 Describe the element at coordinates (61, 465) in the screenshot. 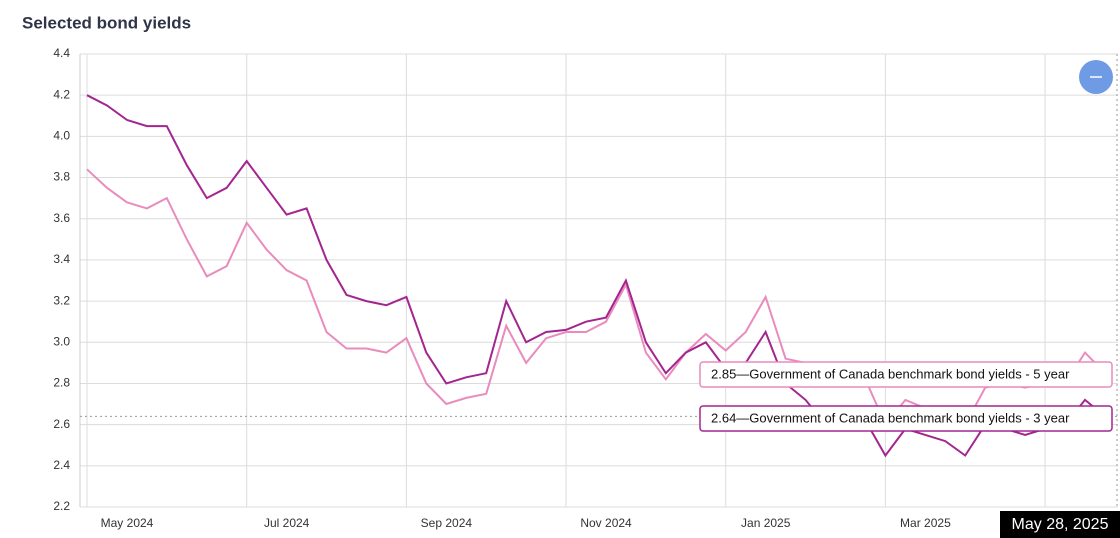

I see `y-tick-label: 2.4` at that location.